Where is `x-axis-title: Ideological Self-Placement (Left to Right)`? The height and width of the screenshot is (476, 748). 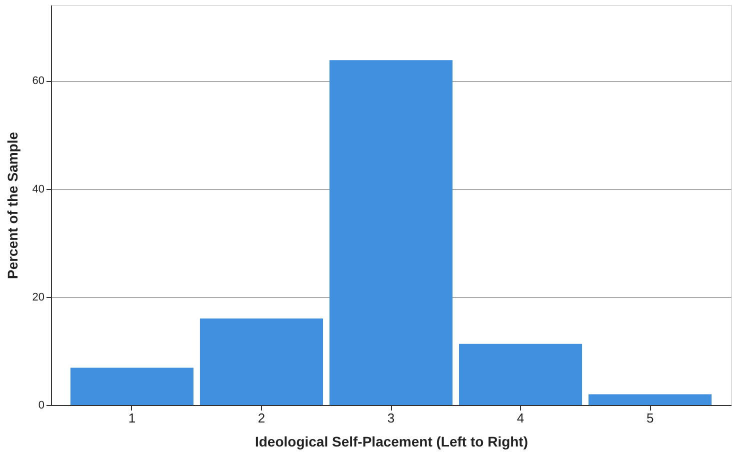
x-axis-title: Ideological Self-Placement (Left to Right) is located at coordinates (391, 442).